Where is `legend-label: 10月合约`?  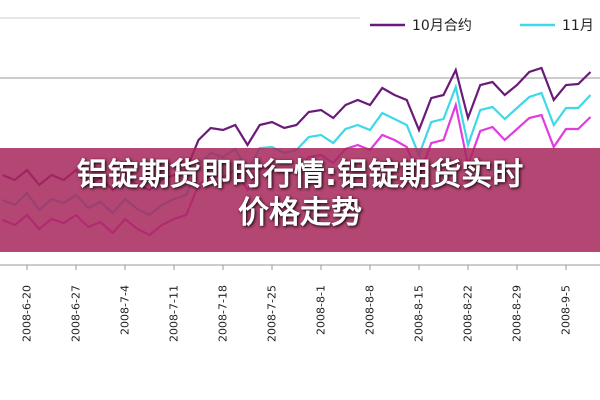 legend-label: 10月合约 is located at coordinates (442, 26).